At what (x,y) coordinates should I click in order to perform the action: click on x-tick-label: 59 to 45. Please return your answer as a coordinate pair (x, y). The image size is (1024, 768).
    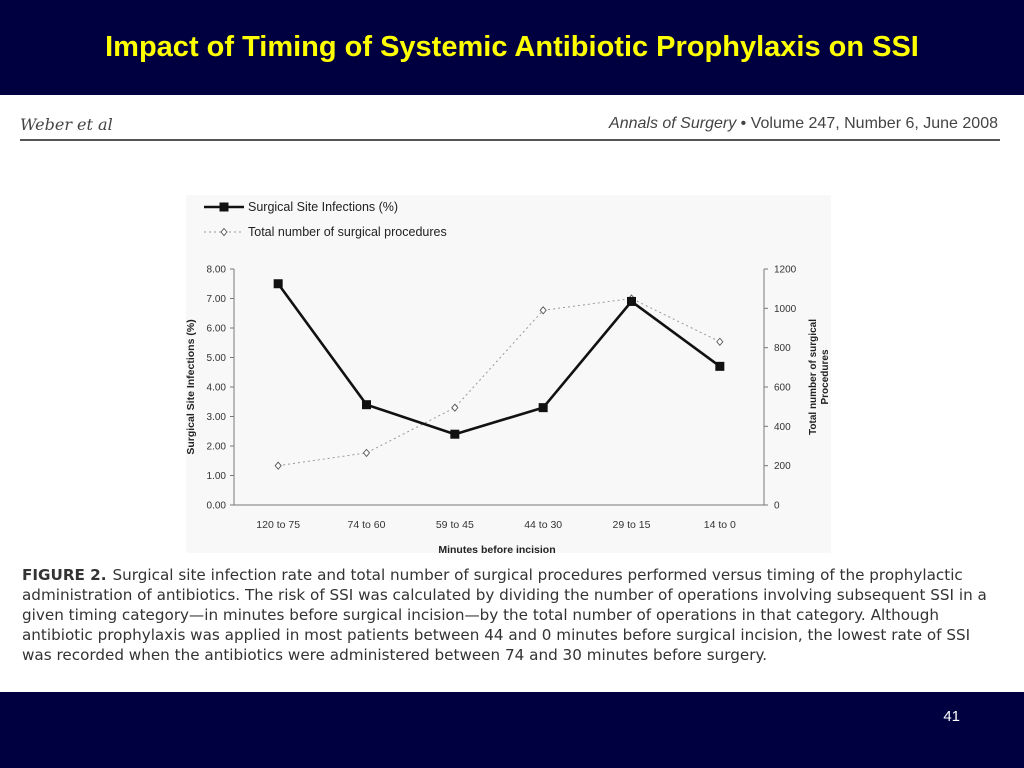
    Looking at the image, I should click on (455, 525).